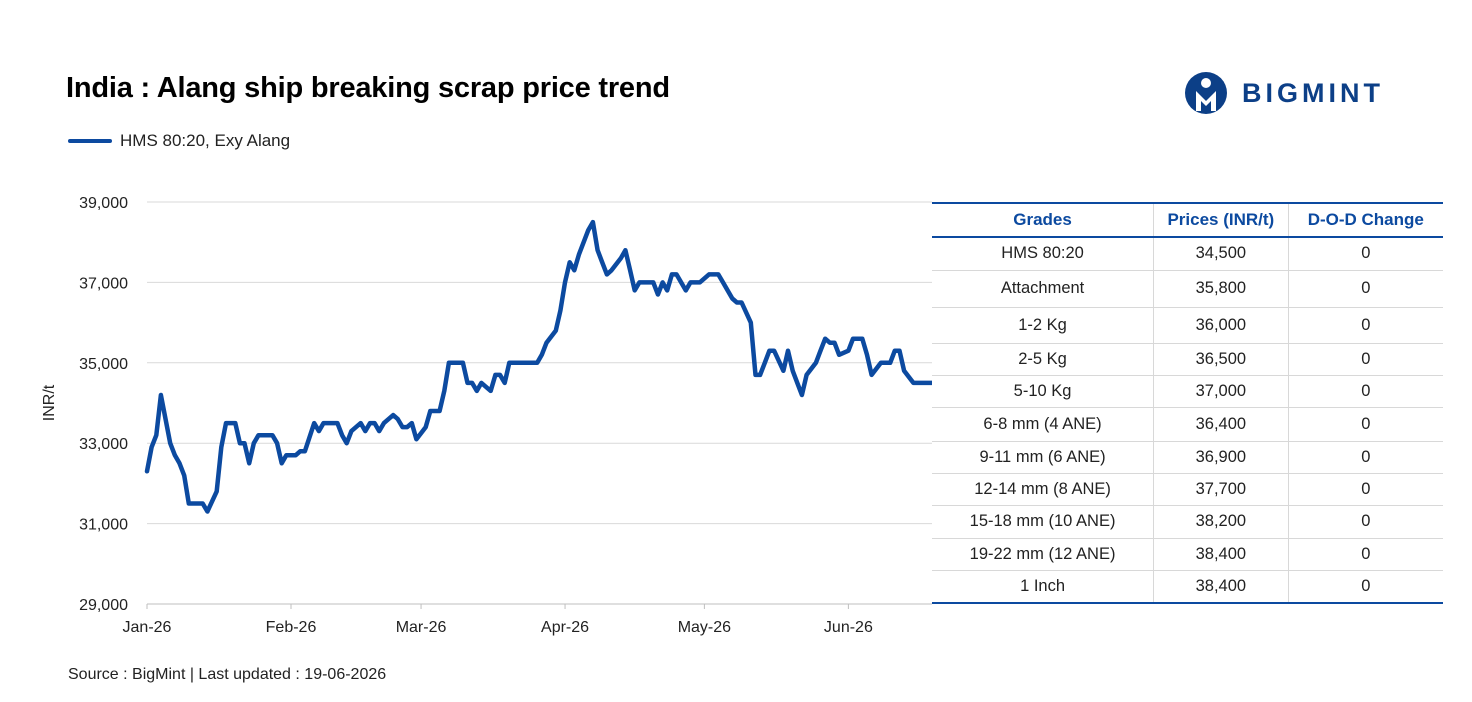 The image size is (1472, 702). Describe the element at coordinates (498, 620) in the screenshot. I see `x-axis-ticks: Jan-26 Feb-26 Mar-26 Apr-26 May-26 Jun-26` at that location.